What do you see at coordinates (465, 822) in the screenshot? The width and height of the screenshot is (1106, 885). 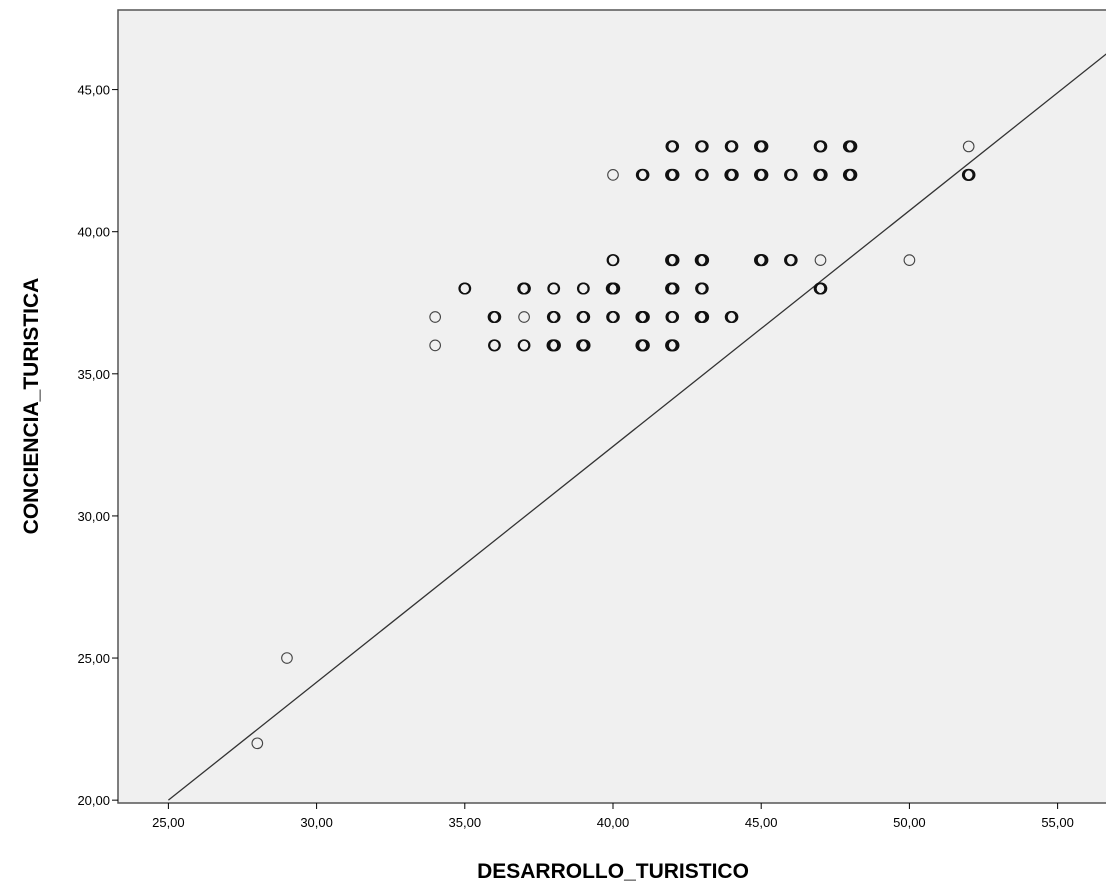 I see `x-tick-label: 35,00` at bounding box center [465, 822].